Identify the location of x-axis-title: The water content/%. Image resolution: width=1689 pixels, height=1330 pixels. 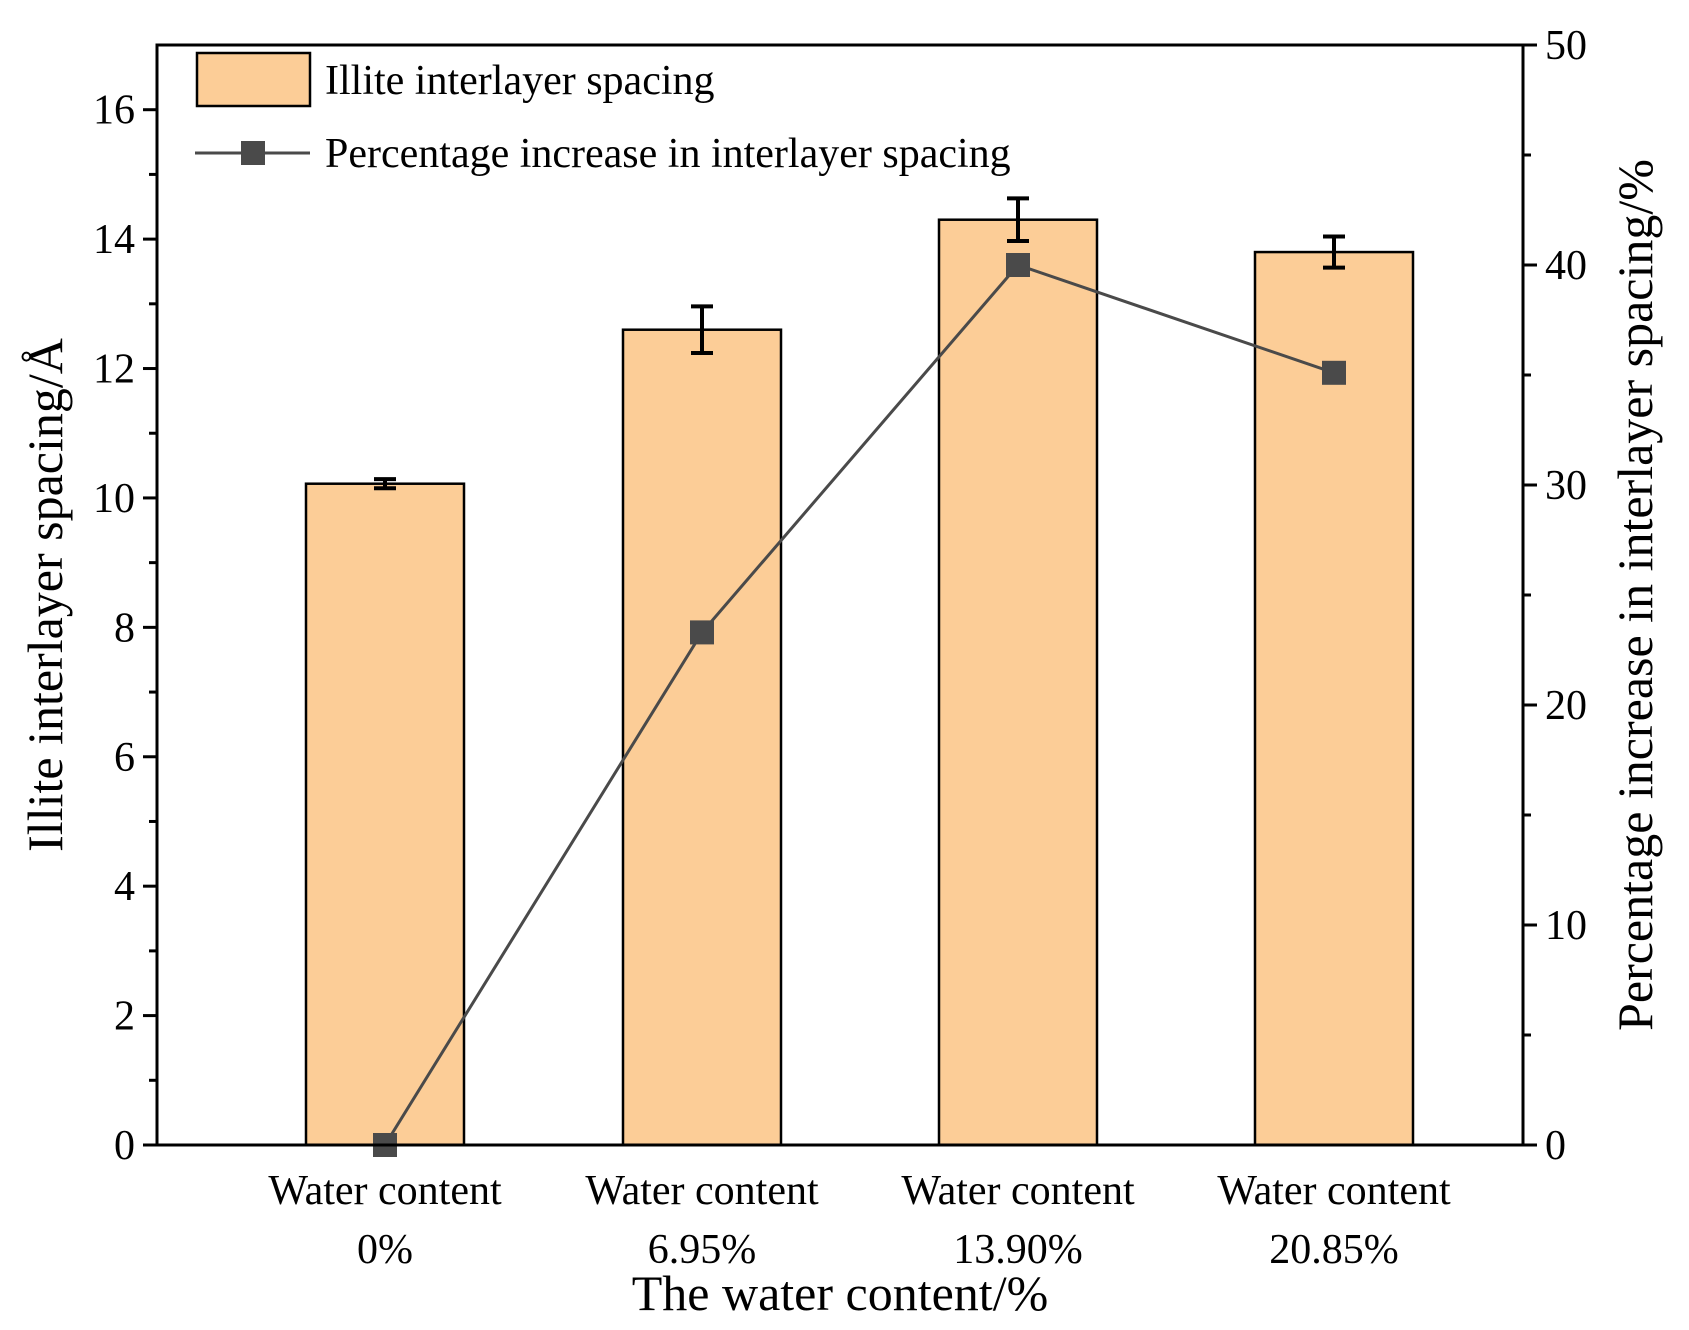
(840, 1293).